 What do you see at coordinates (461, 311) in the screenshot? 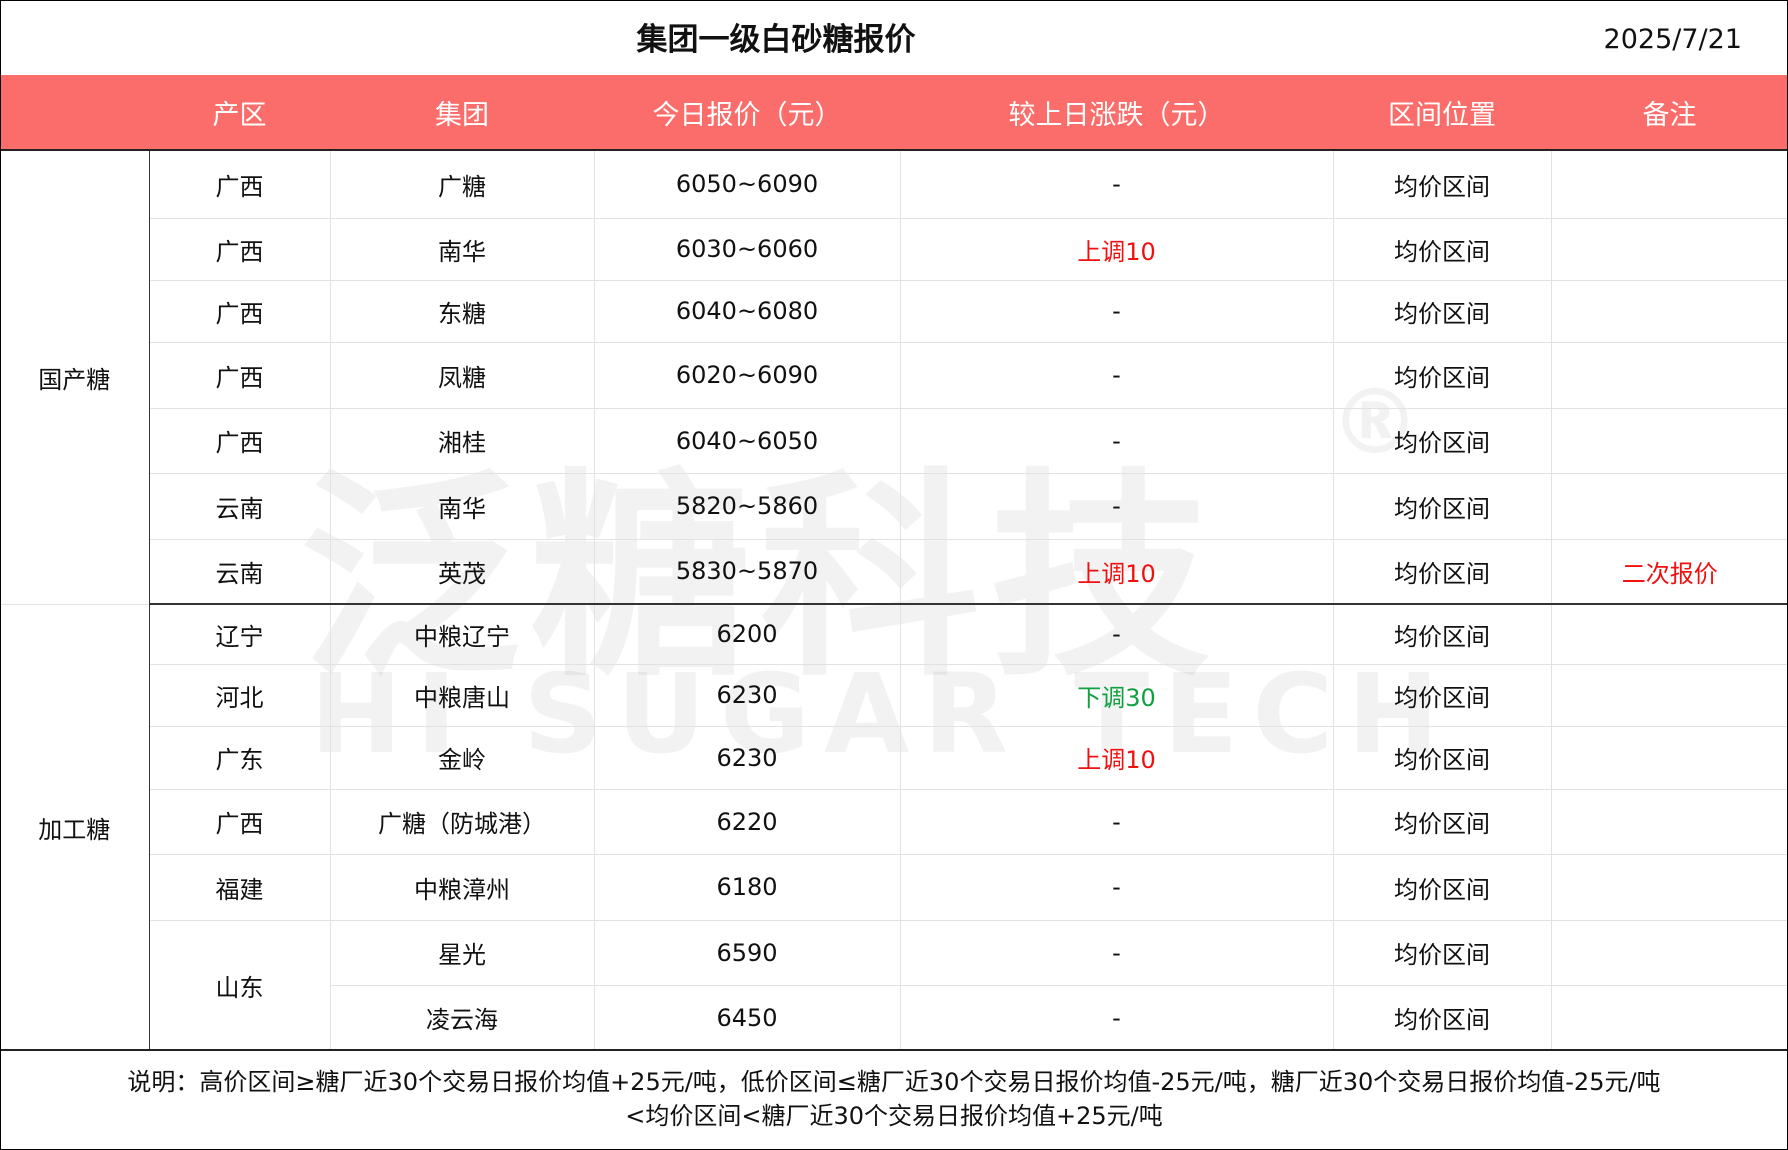
I see `group-cell: 东糖` at bounding box center [461, 311].